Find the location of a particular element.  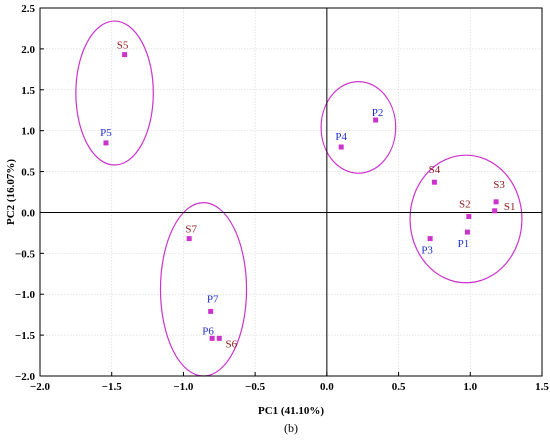

y-axis-title: PC2 (16.07%) is located at coordinates (11, 192).